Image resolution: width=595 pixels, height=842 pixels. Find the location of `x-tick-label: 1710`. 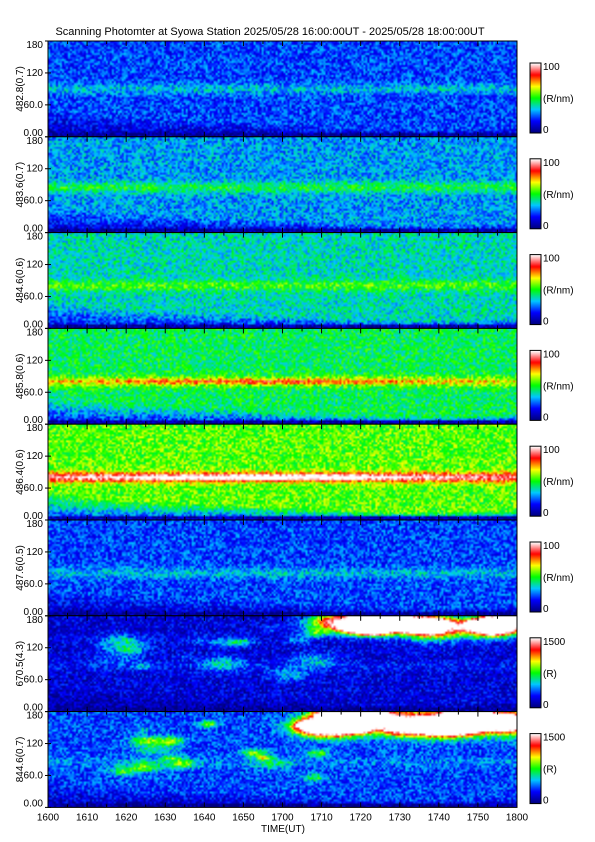

x-tick-label: 1710 is located at coordinates (321, 817).